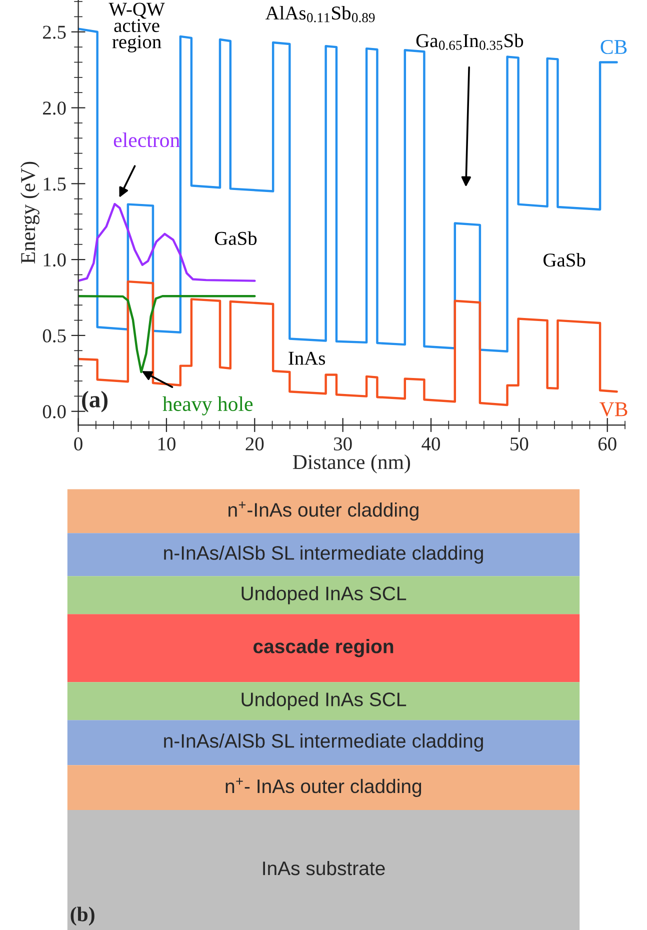  I want to click on y-tick-label: 2.5, so click(54, 32).